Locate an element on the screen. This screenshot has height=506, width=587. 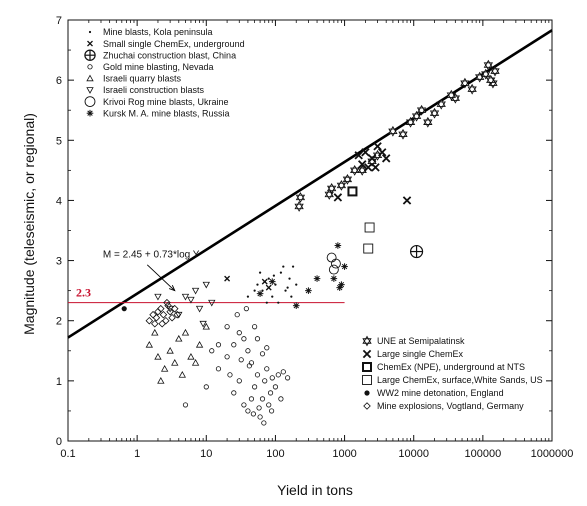
marker-dot-filled is located at coordinates (367, 393).